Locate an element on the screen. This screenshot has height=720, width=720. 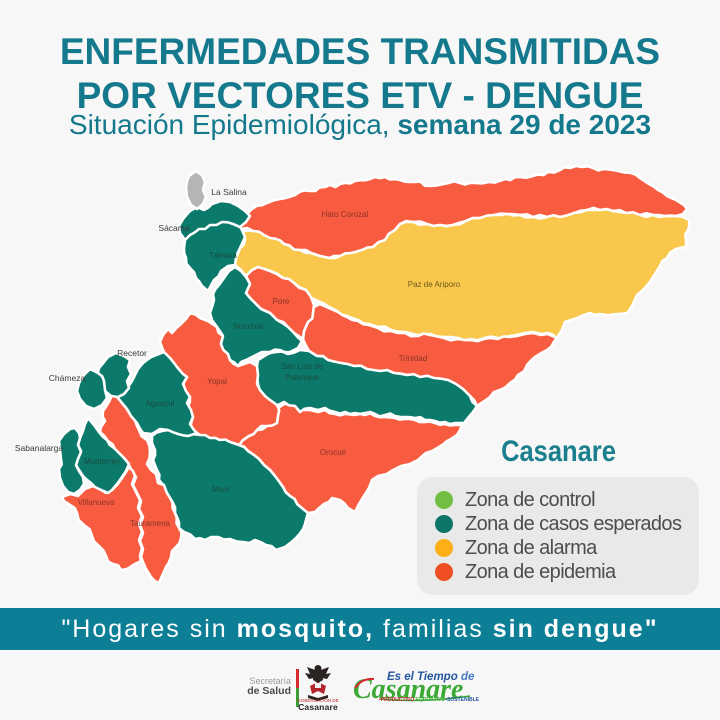
svg-text: Villanueva is located at coordinates (96, 502).